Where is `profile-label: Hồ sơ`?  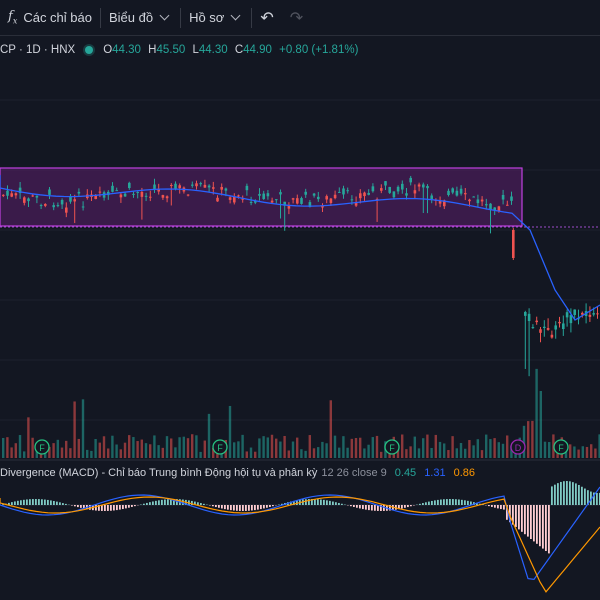 profile-label: Hồ sơ is located at coordinates (207, 17).